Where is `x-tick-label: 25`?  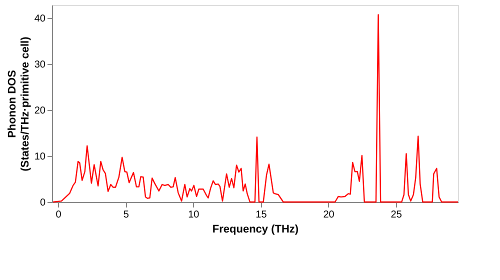 x-tick-label: 25 is located at coordinates (396, 215).